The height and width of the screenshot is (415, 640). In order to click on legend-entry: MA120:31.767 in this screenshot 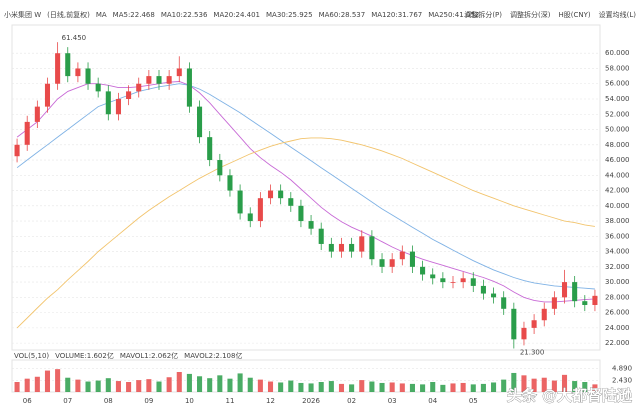, I will do `click(396, 15)`.